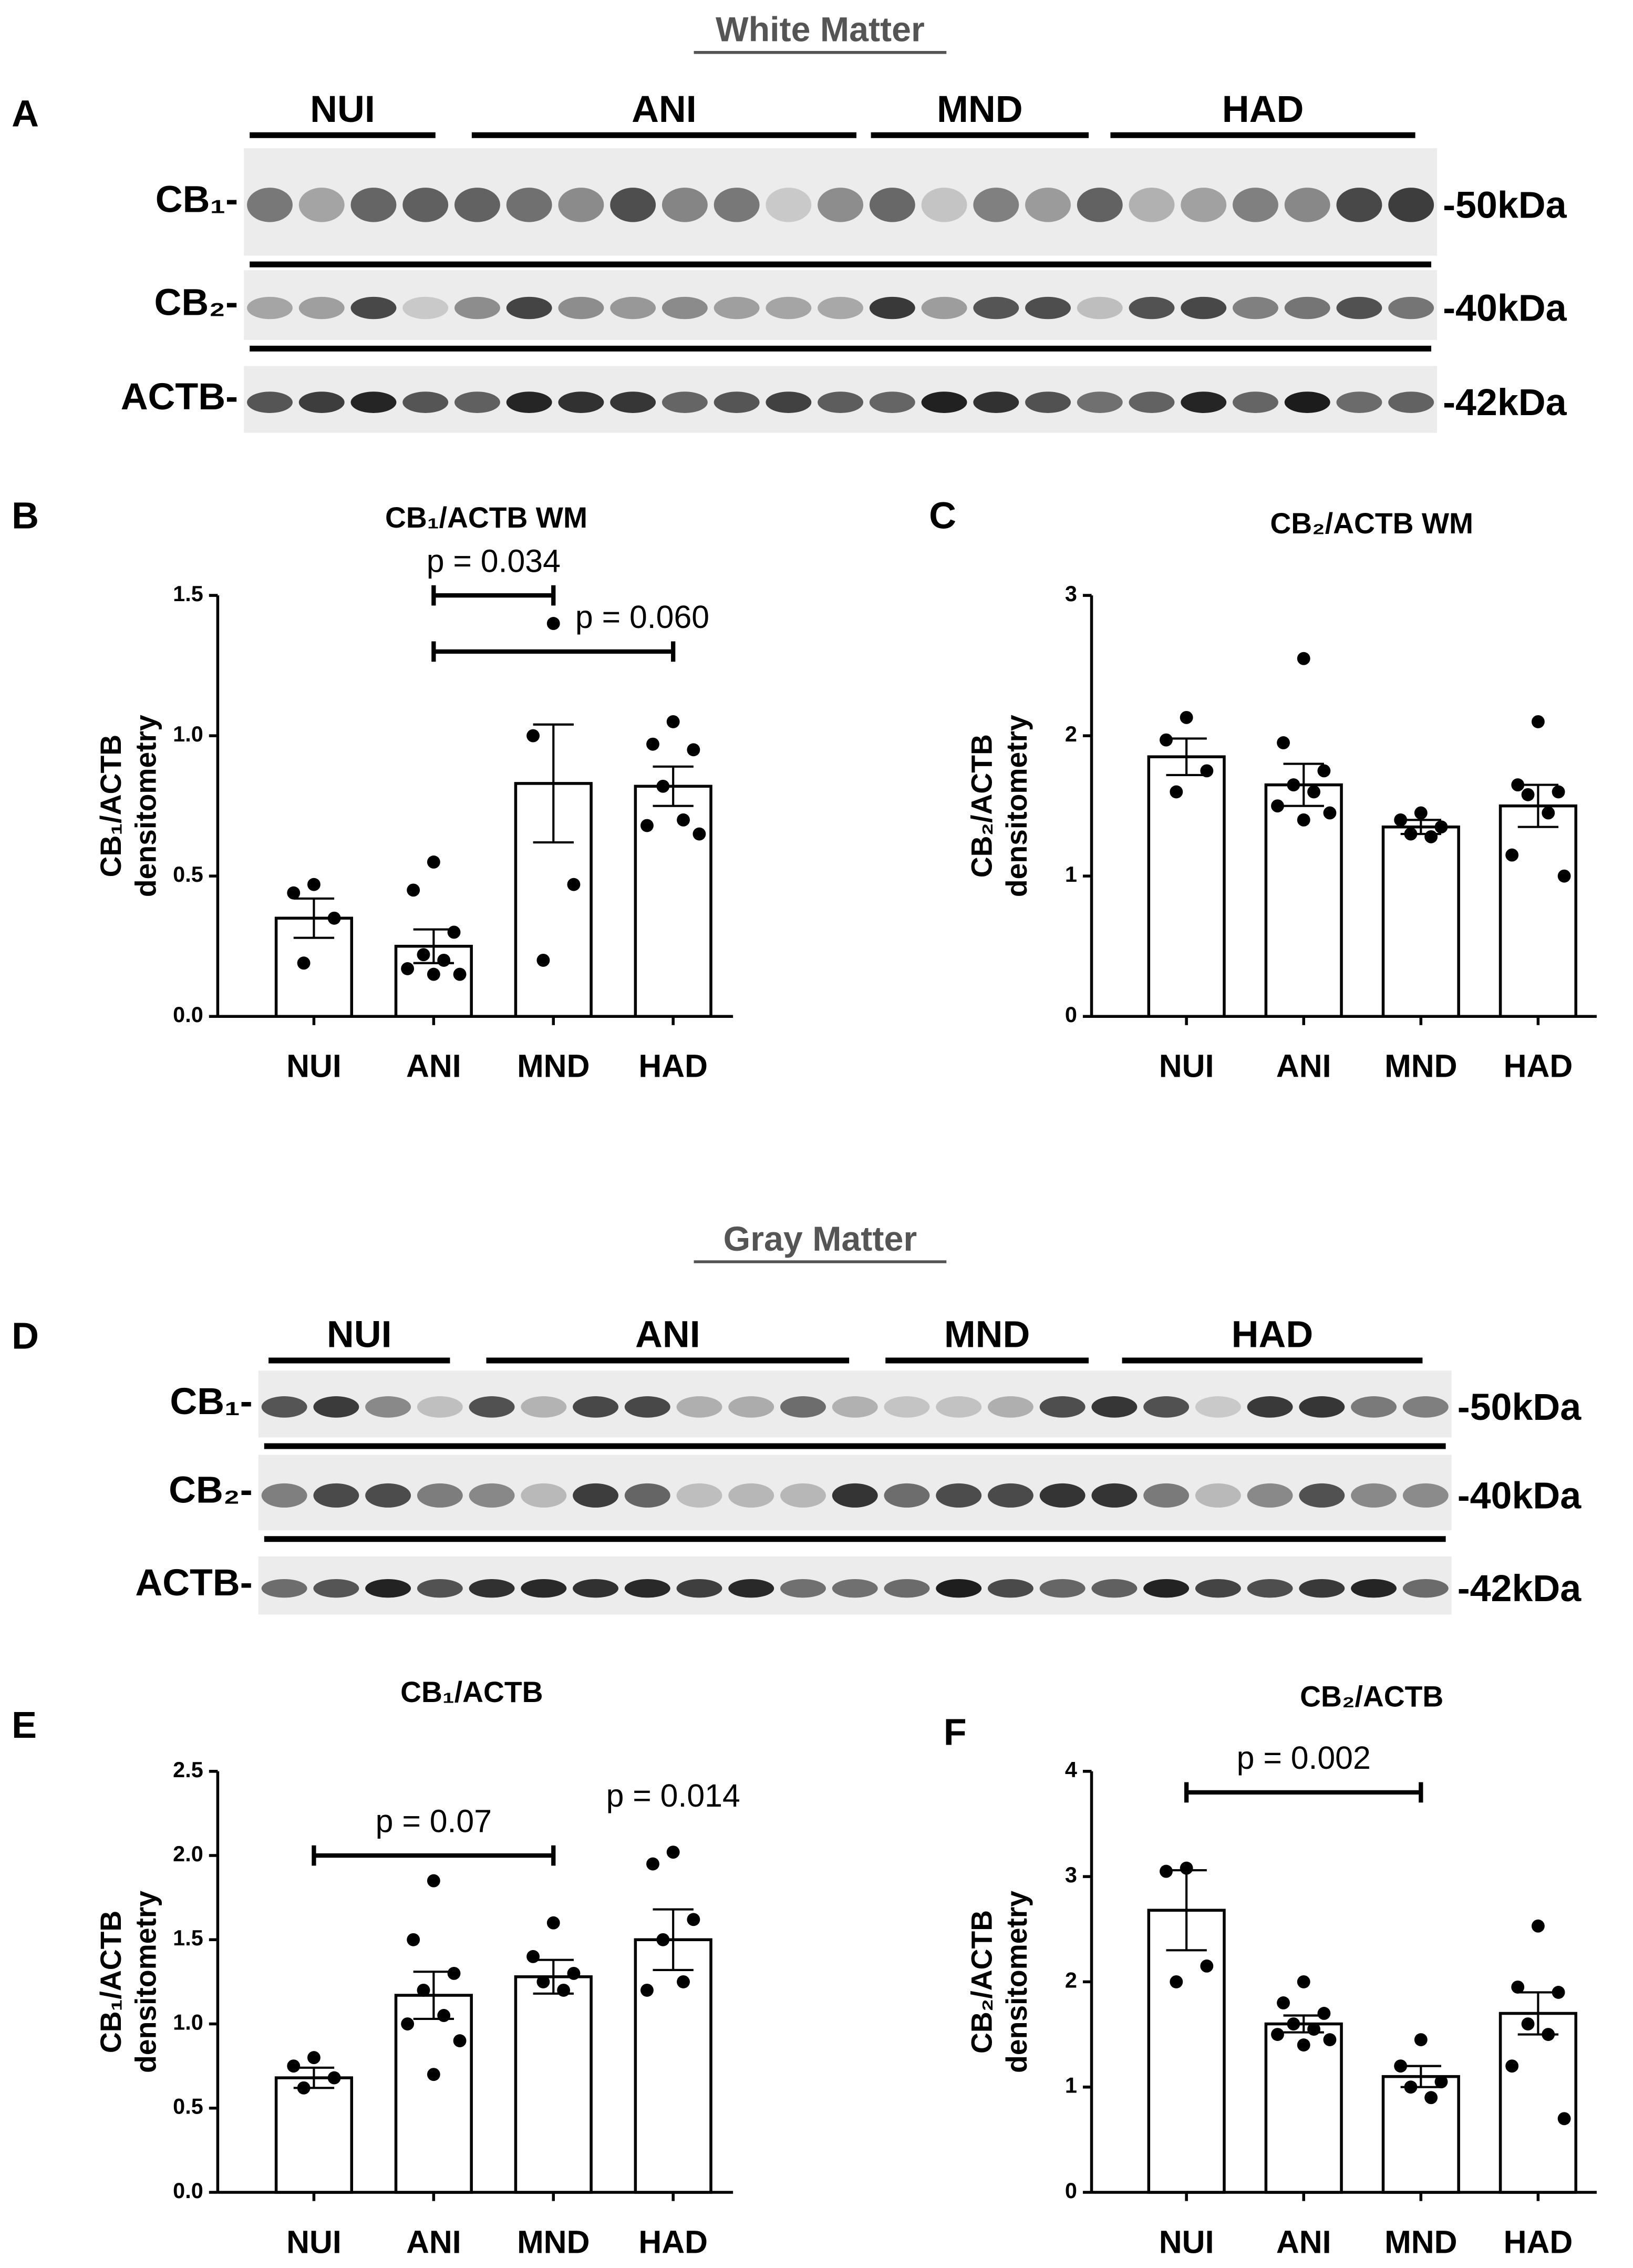 Image resolution: width=1633 pixels, height=2268 pixels. What do you see at coordinates (25, 1725) in the screenshot?
I see `panel-label: E` at bounding box center [25, 1725].